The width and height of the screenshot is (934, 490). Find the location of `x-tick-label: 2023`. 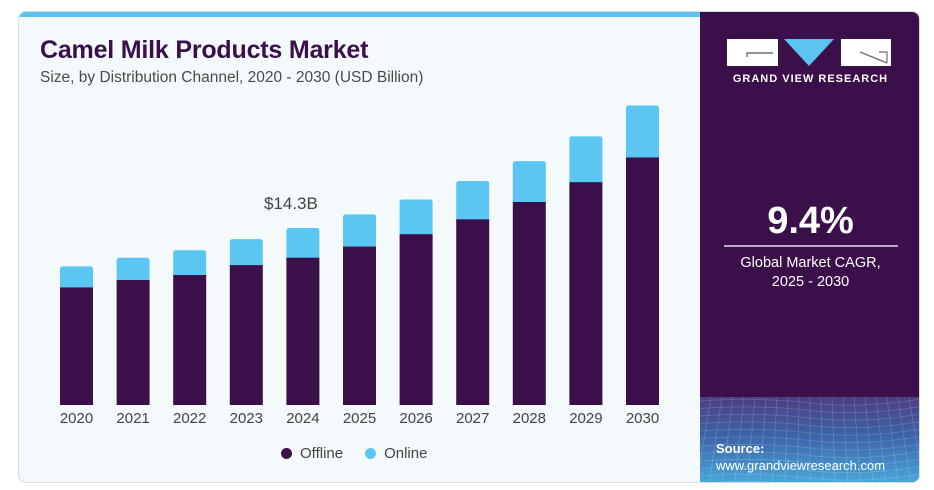

x-tick-label: 2023 is located at coordinates (246, 418).